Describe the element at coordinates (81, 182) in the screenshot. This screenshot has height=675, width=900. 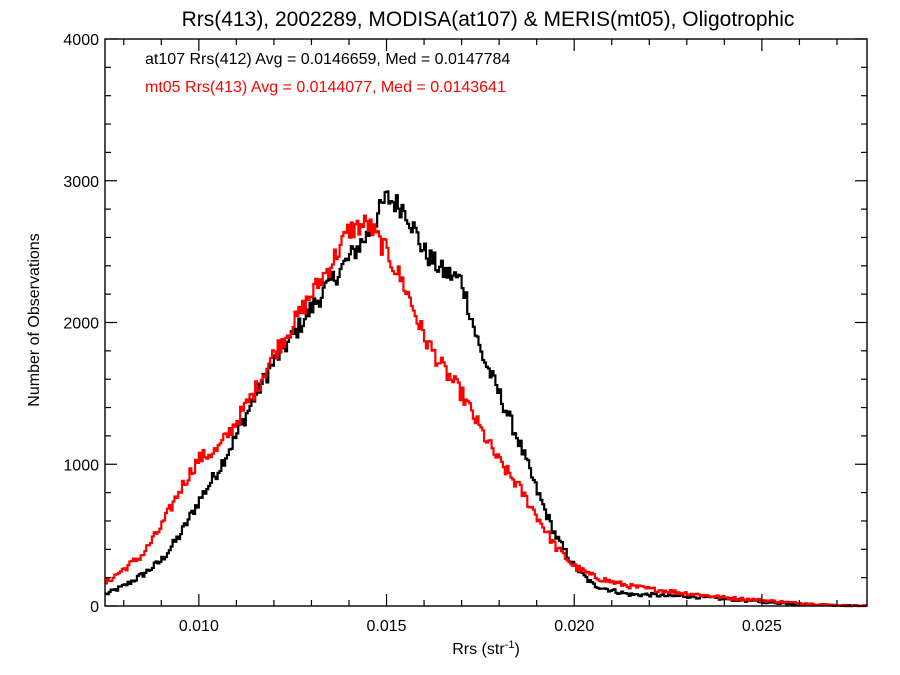
I see `y-tick-label-3: 3000` at that location.